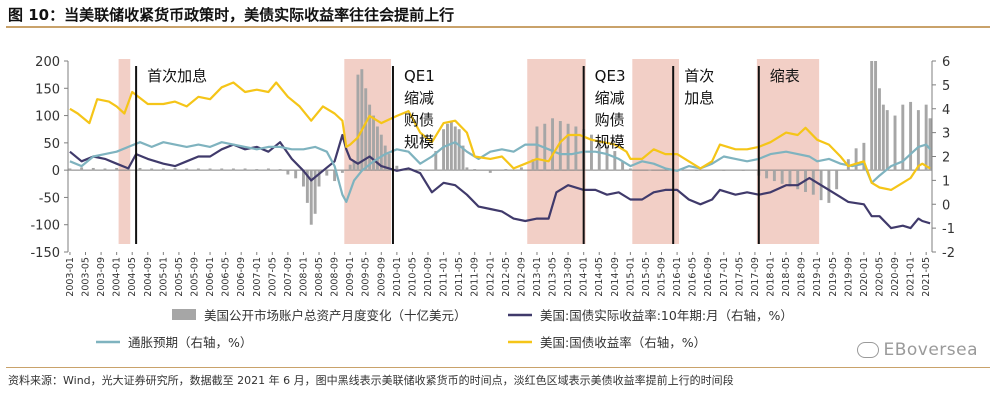 This screenshot has height=401, width=1000. I want to click on x-tick-label: 2011-09, so click(475, 277).